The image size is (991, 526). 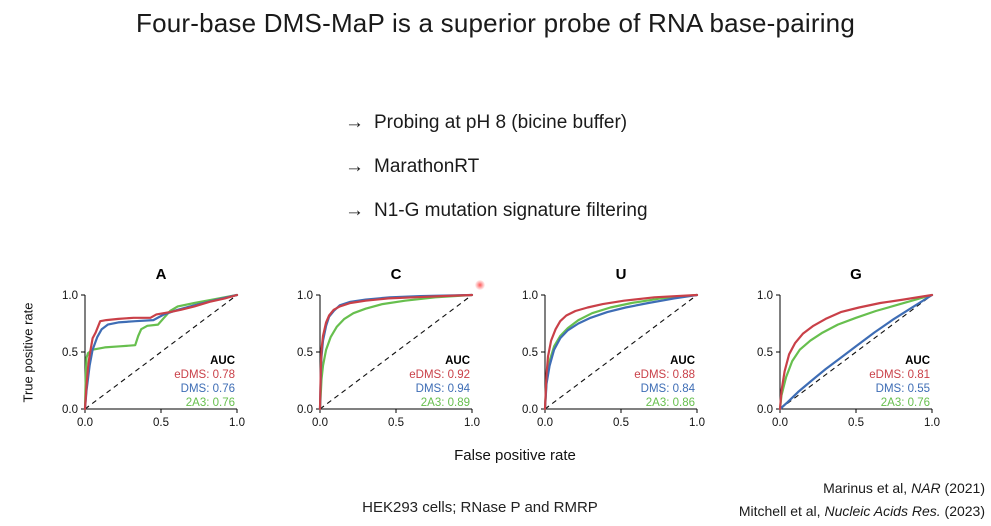 What do you see at coordinates (204, 375) in the screenshot?
I see `auc-legend-entry: eDMS: 0.78` at bounding box center [204, 375].